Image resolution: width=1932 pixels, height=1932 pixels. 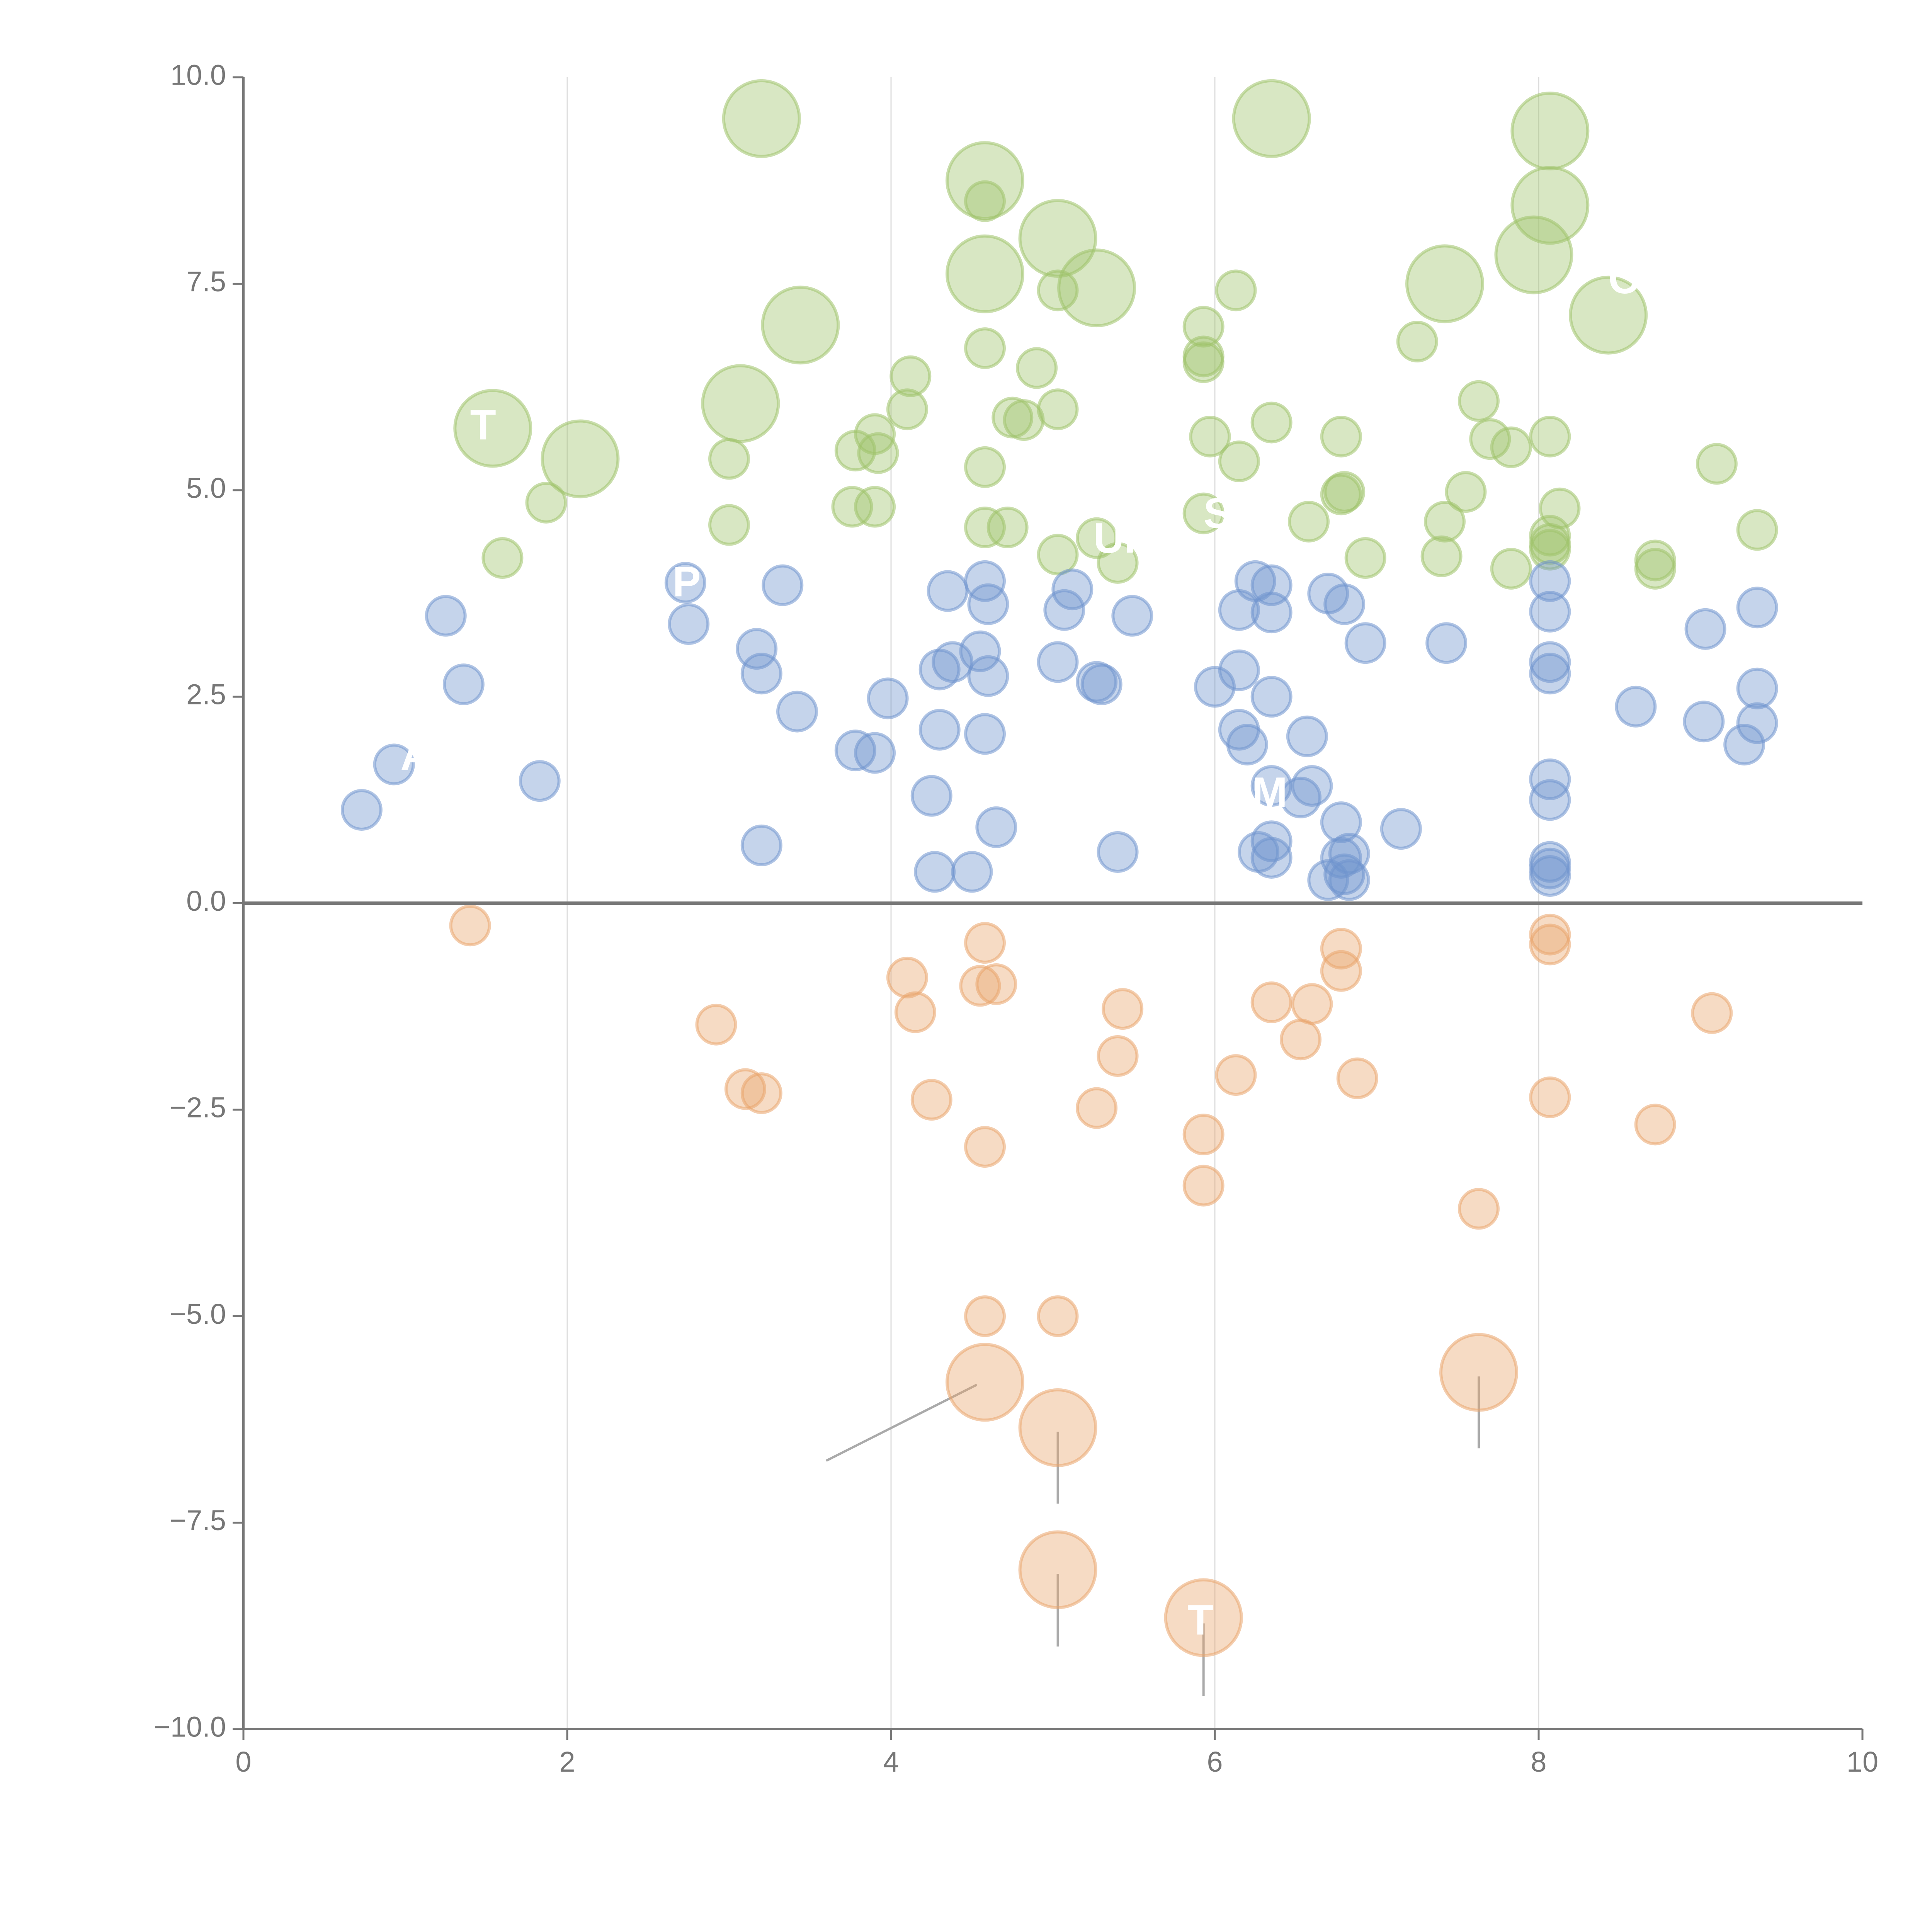 What do you see at coordinates (1153, 1536) in the screenshot?
I see `annotation-leader-lines` at bounding box center [1153, 1536].